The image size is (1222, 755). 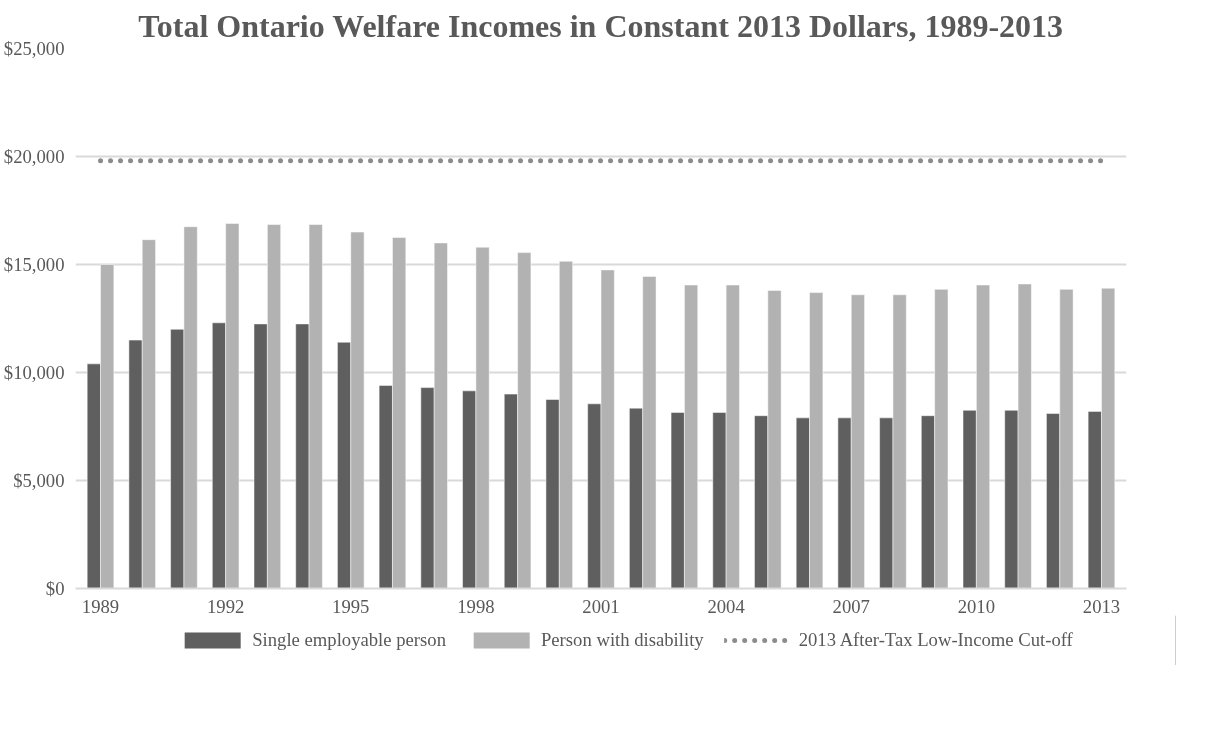 I want to click on x-tick-label: 2010, so click(x=976, y=606).